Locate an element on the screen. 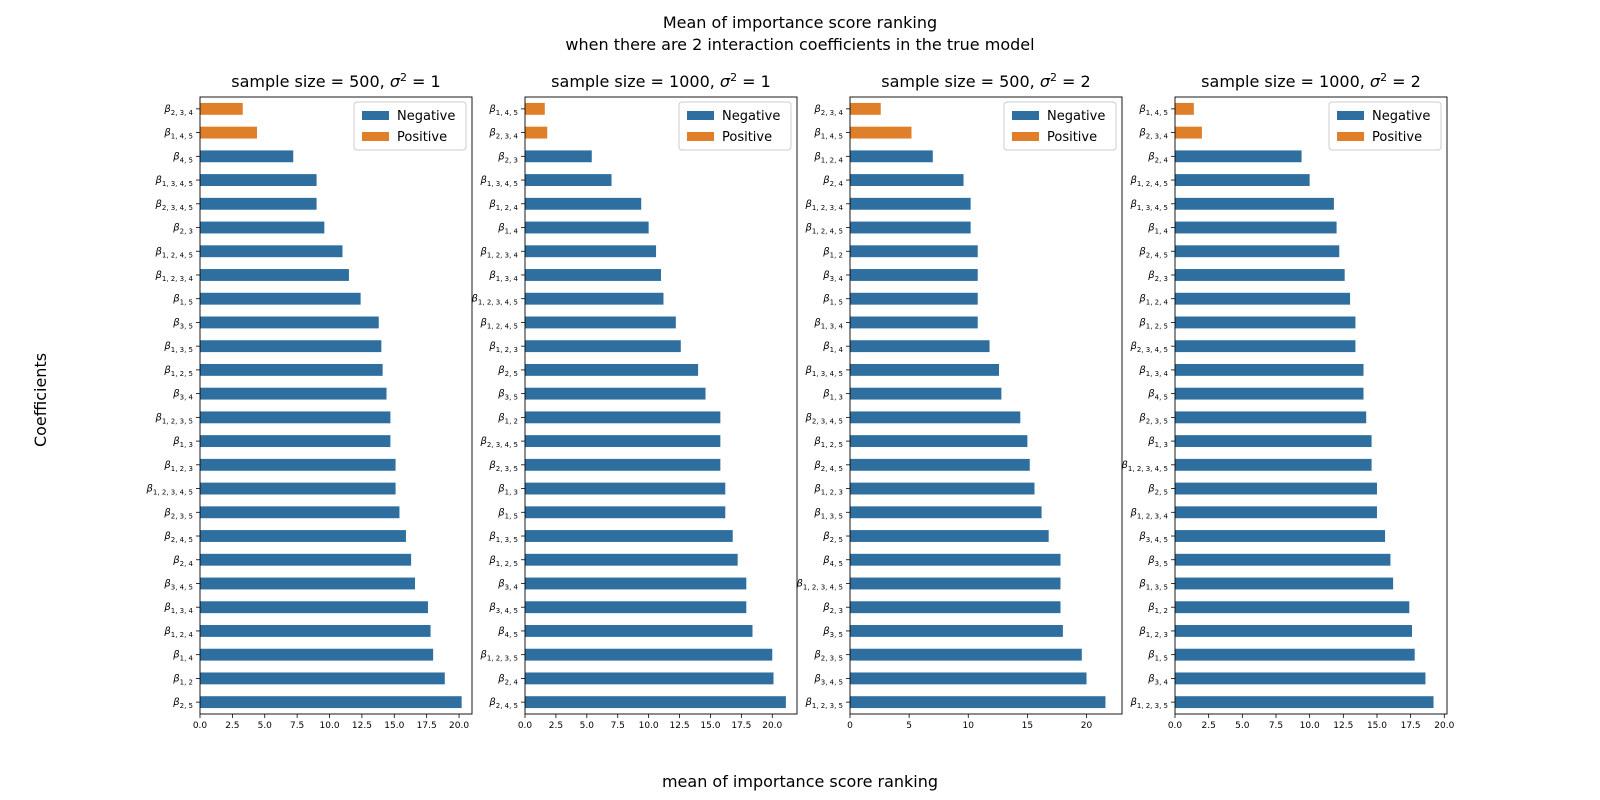 This screenshot has height=800, width=1600. panel-title: sample size = 1000, σ2 = 1 is located at coordinates (661, 81).